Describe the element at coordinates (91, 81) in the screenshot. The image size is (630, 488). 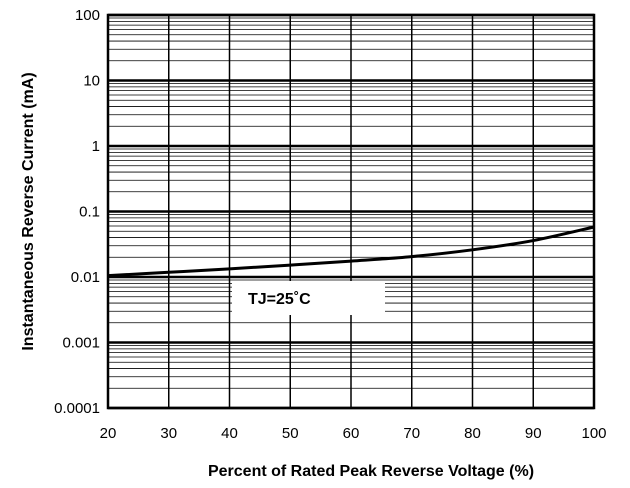
I see `y-tick-label: 10` at that location.